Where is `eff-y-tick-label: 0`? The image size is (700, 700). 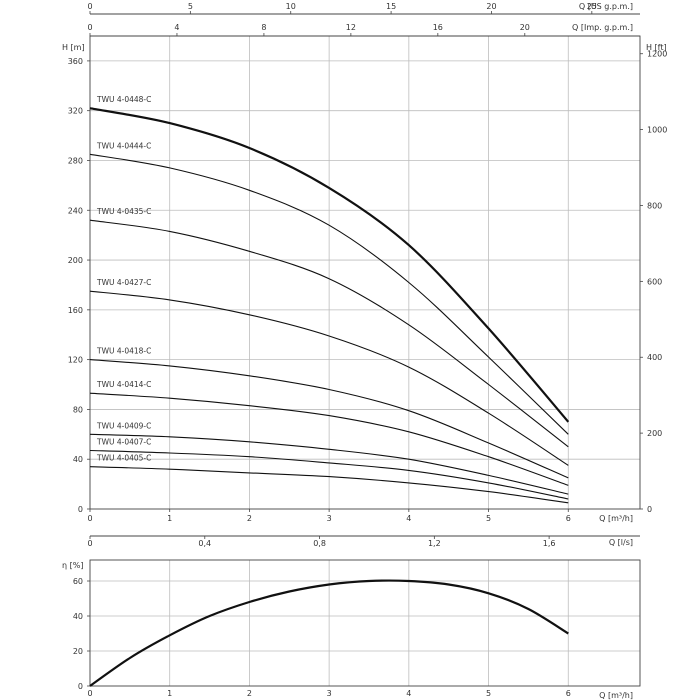 eff-y-tick-label: 0 is located at coordinates (80, 686).